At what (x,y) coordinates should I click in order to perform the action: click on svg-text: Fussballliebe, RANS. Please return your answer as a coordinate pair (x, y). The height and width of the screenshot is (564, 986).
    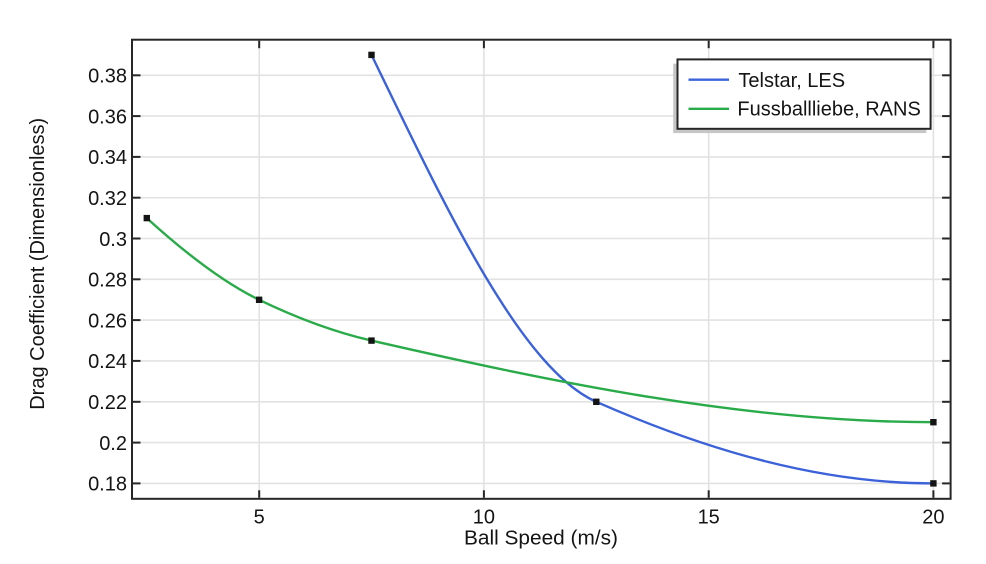
    Looking at the image, I should click on (828, 109).